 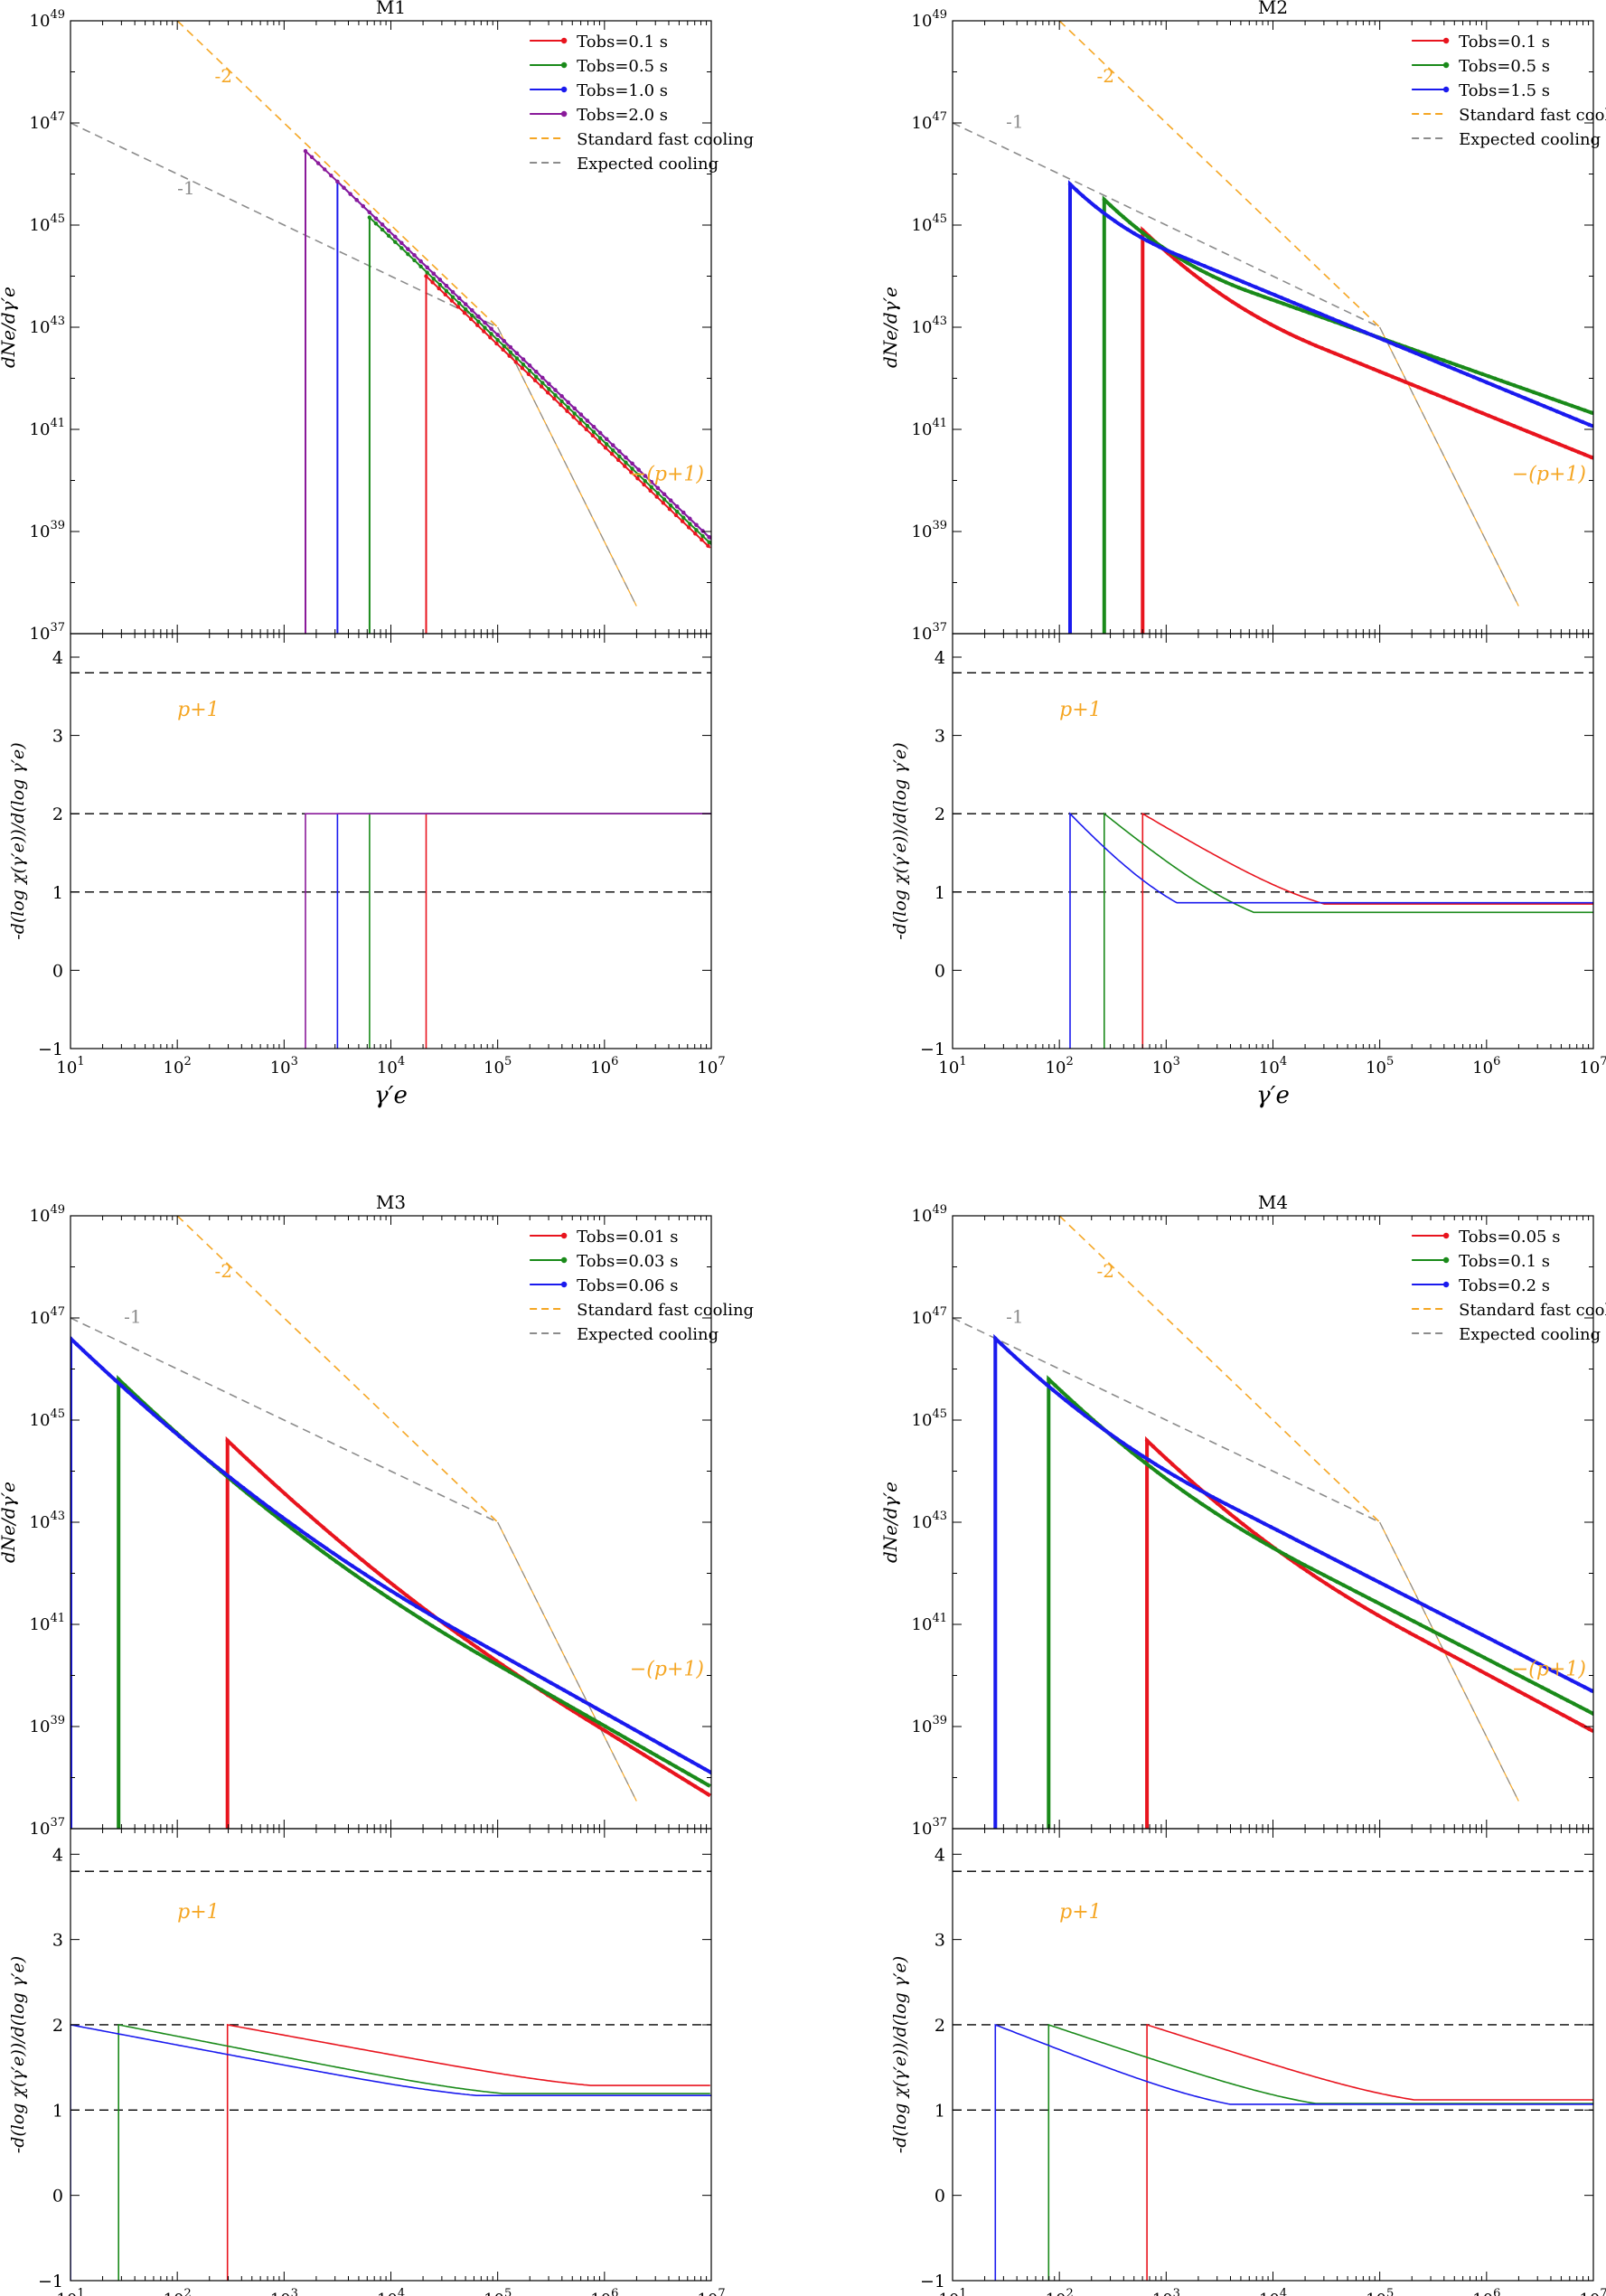 I want to click on series-line-blue, so click(x=1330, y=407).